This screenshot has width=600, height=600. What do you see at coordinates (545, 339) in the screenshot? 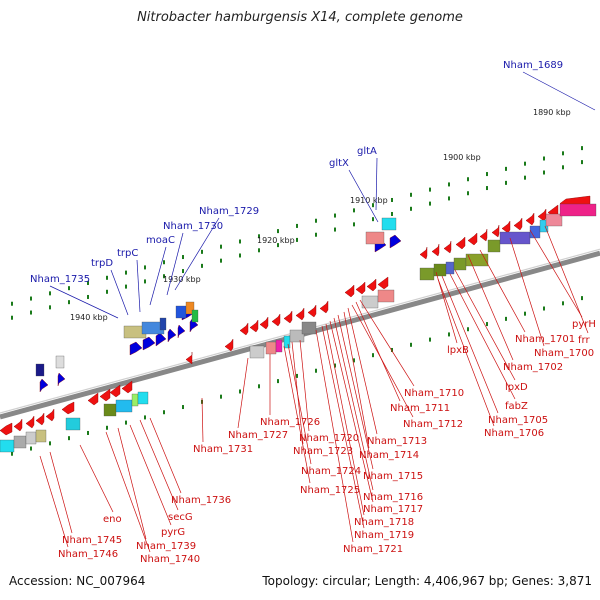
I see `lower-gene-label: Nham_1701` at bounding box center [545, 339].